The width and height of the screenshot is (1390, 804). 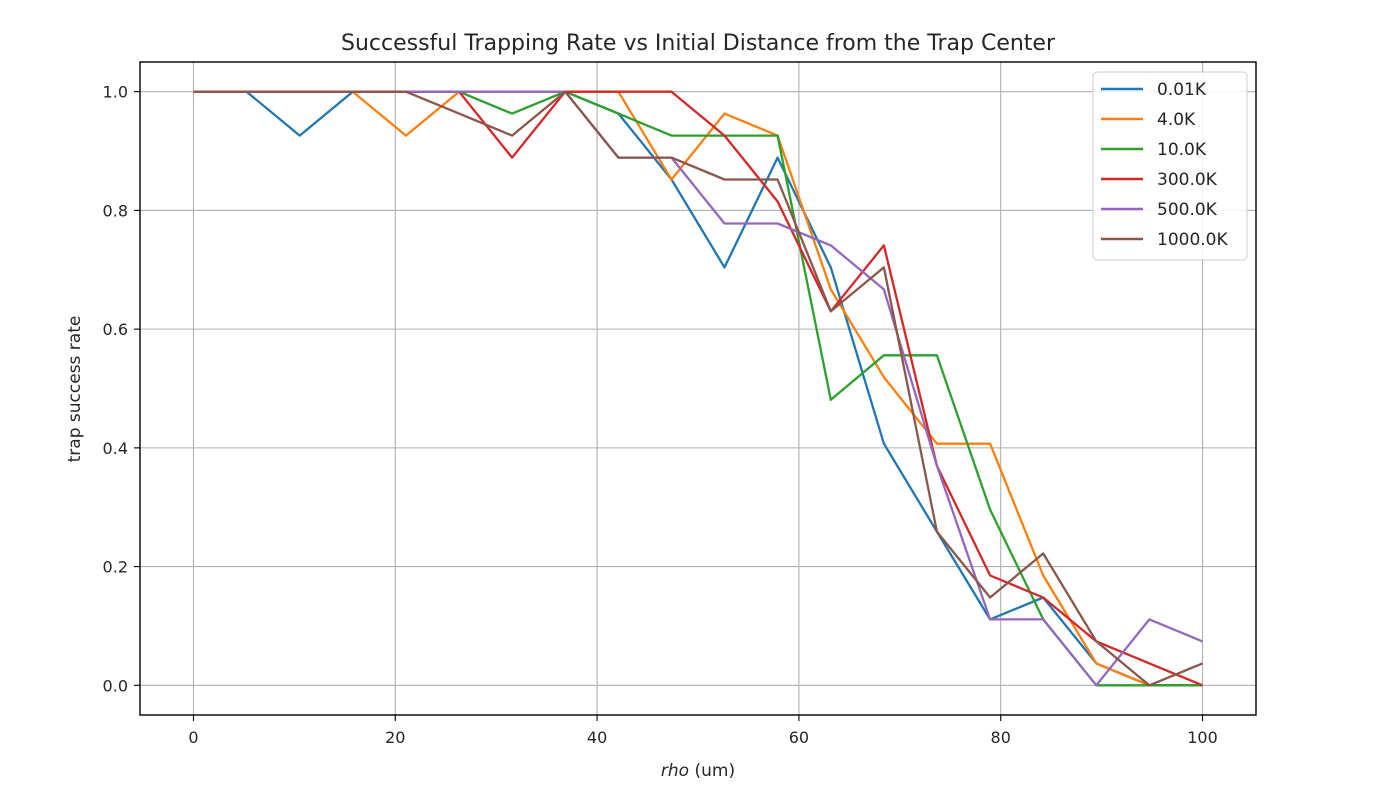 What do you see at coordinates (1176, 120) in the screenshot?
I see `legend-label: 4.0K` at bounding box center [1176, 120].